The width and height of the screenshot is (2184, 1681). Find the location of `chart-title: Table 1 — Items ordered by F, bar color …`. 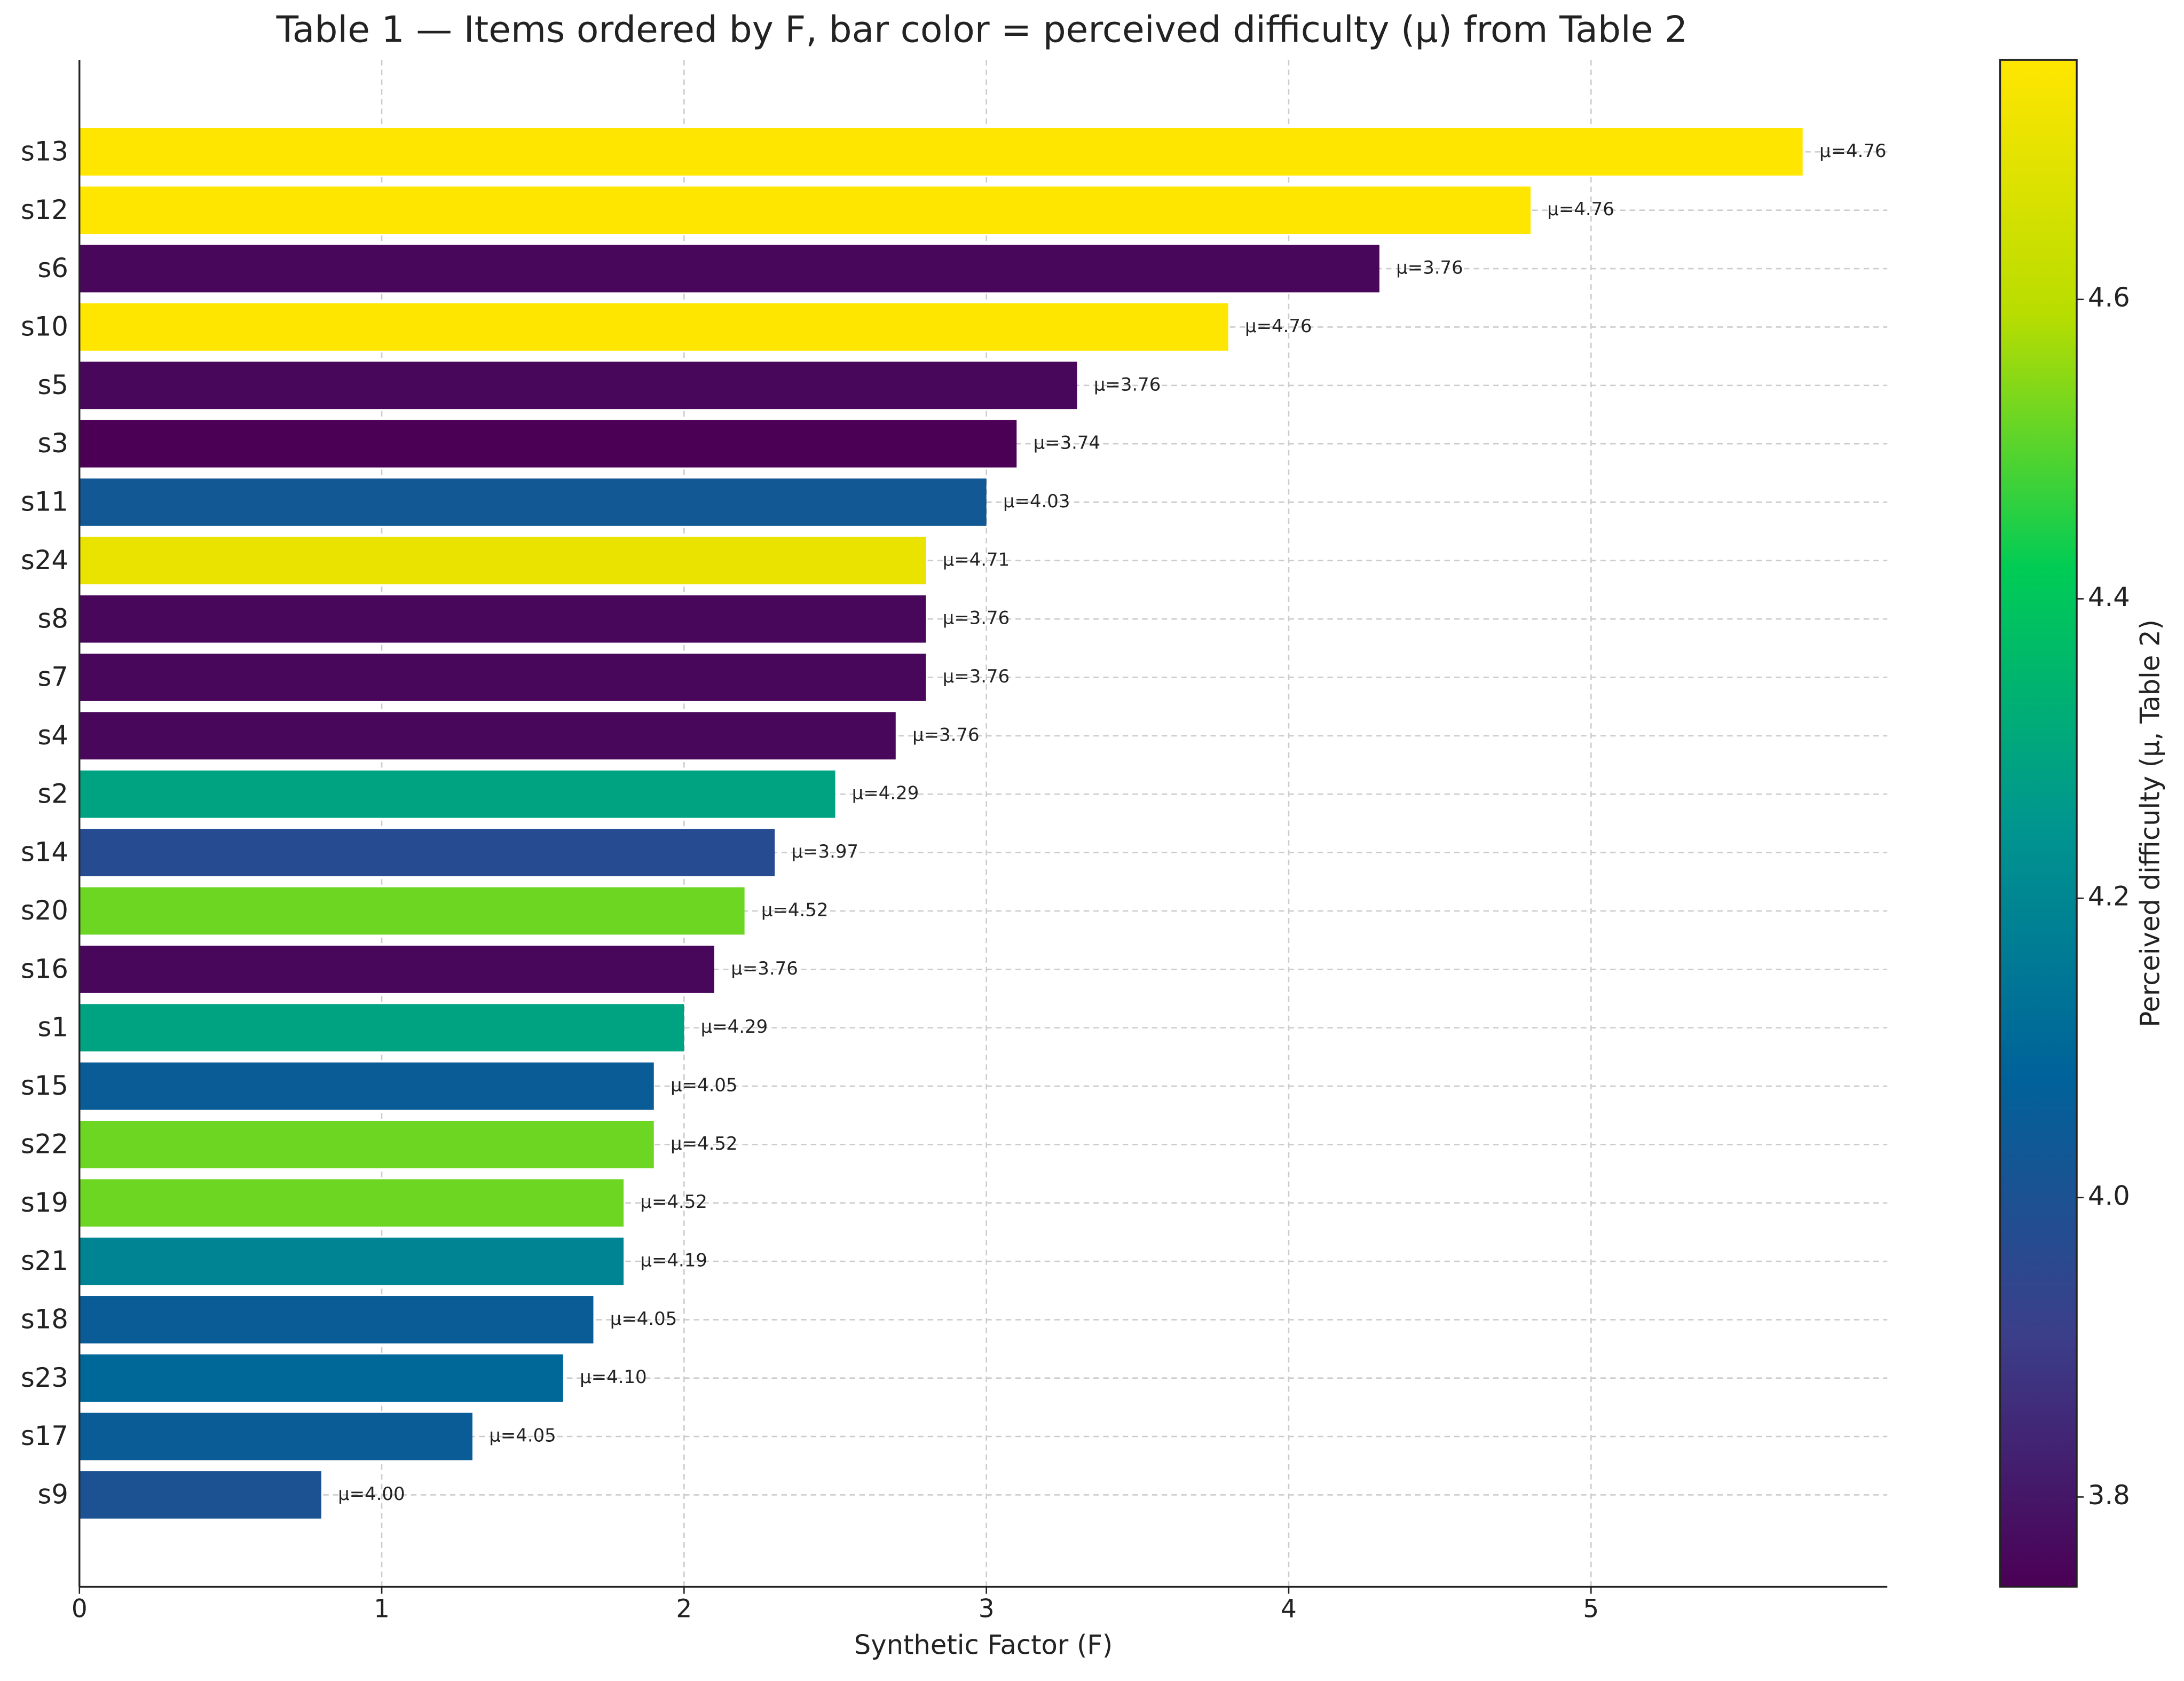

chart-title: Table 1 — Items ordered by F, bar color … is located at coordinates (982, 30).